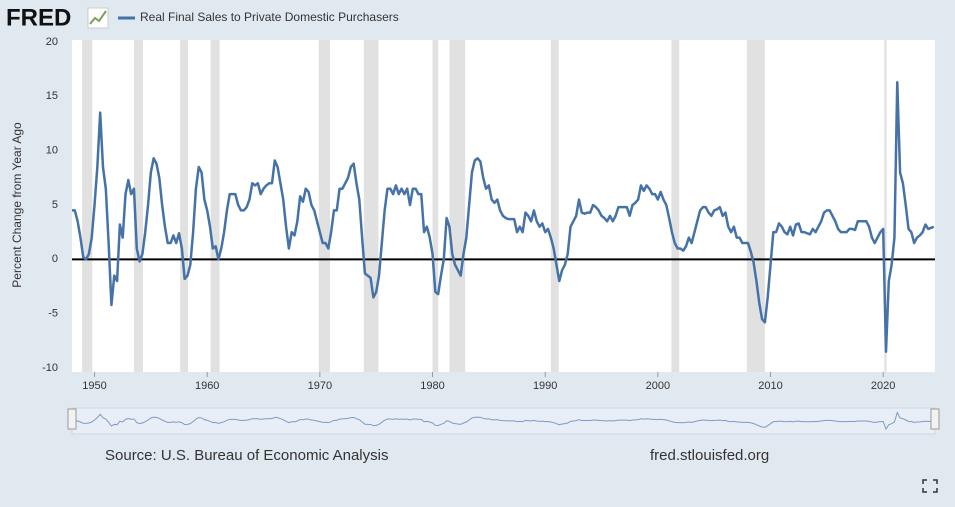 Image resolution: width=955 pixels, height=507 pixels. I want to click on x-tick-label: 1960, so click(207, 386).